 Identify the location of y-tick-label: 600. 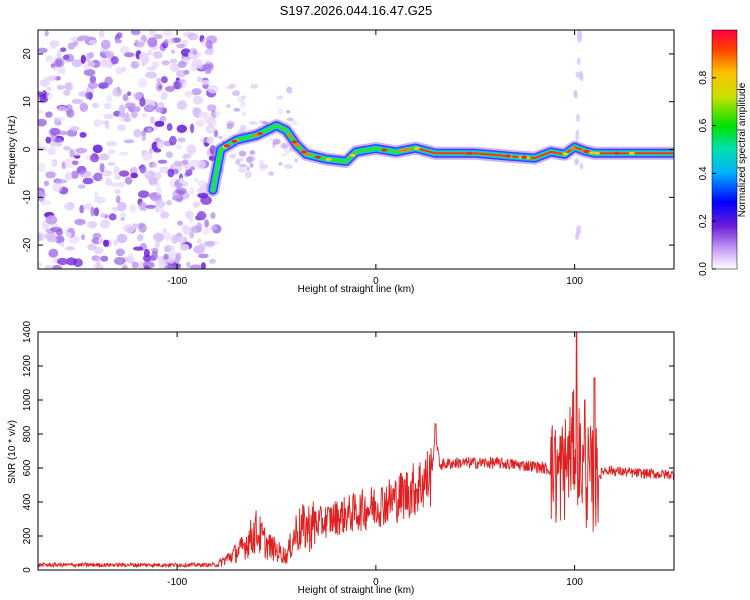
(27, 467).